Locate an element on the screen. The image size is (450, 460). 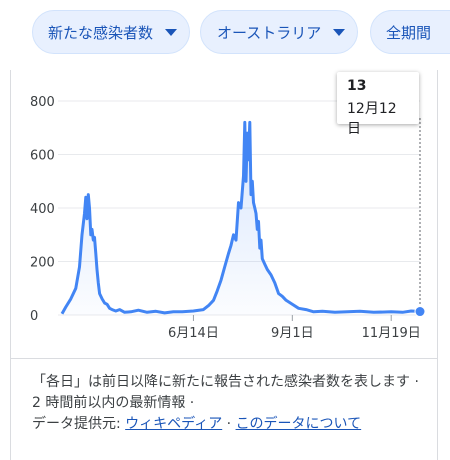
metric-label: 新たな感染者数 is located at coordinates (101, 32).